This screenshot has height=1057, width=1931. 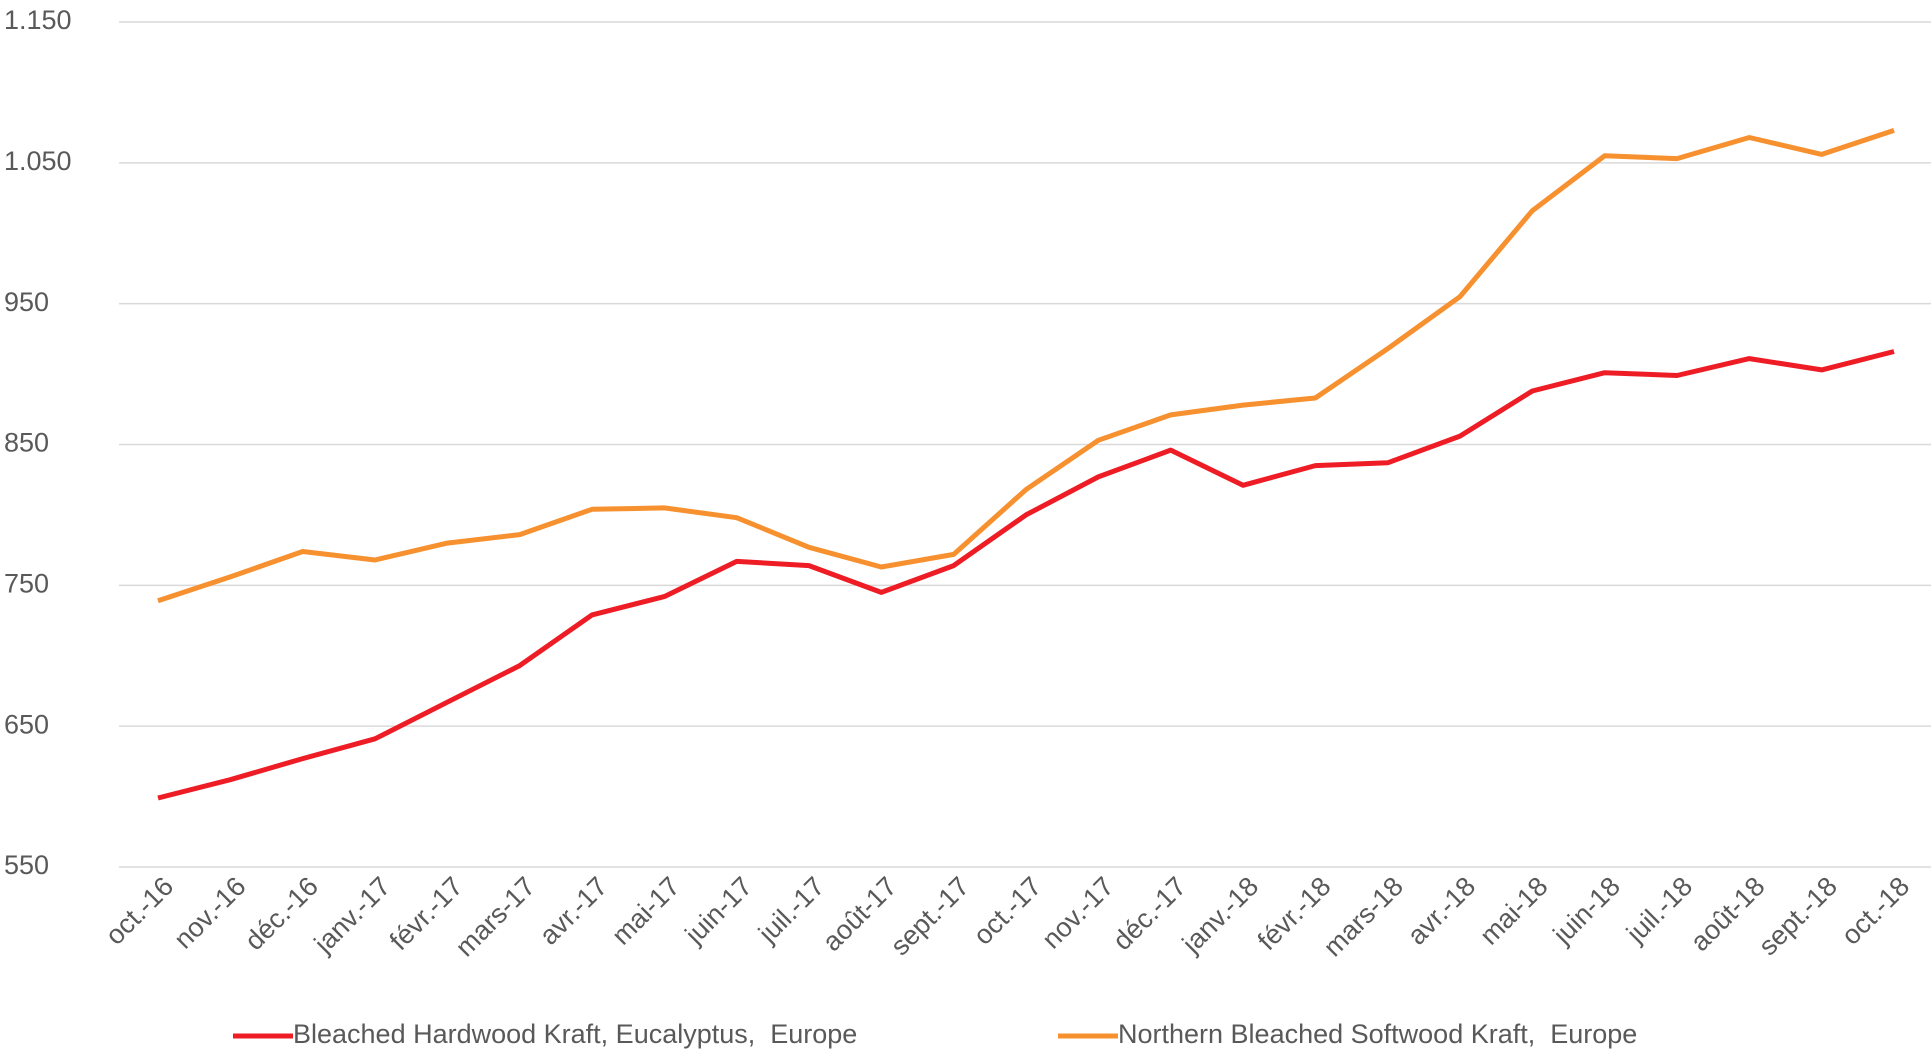 I want to click on x-tick-label: juin-18, so click(x=1586, y=910).